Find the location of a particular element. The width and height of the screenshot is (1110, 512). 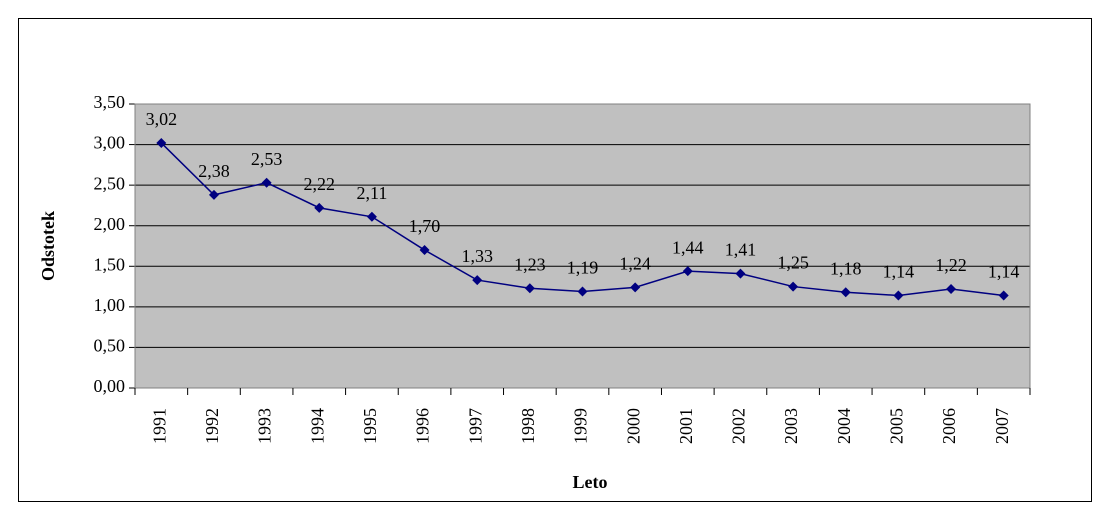

data-label: 2,38 is located at coordinates (214, 171).